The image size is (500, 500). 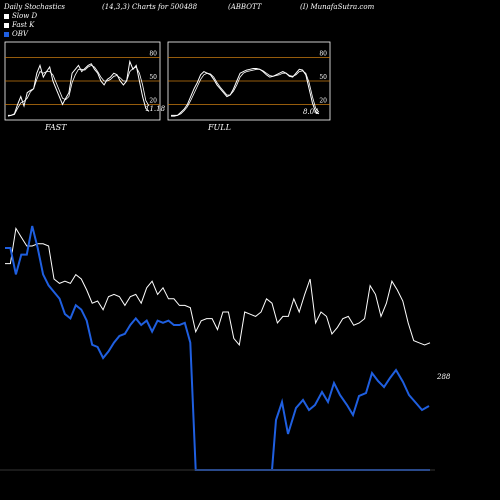 I want to click on fast-tick-label-80: 80, so click(x=153, y=54).